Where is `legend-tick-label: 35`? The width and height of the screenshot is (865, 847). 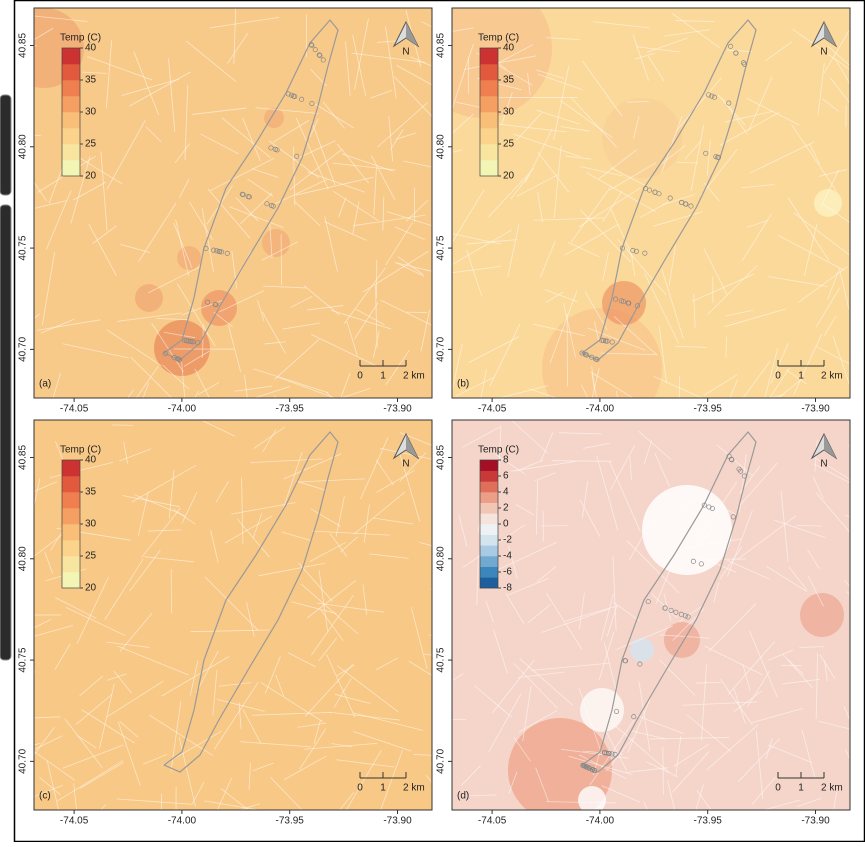
legend-tick-label: 35 is located at coordinates (91, 80).